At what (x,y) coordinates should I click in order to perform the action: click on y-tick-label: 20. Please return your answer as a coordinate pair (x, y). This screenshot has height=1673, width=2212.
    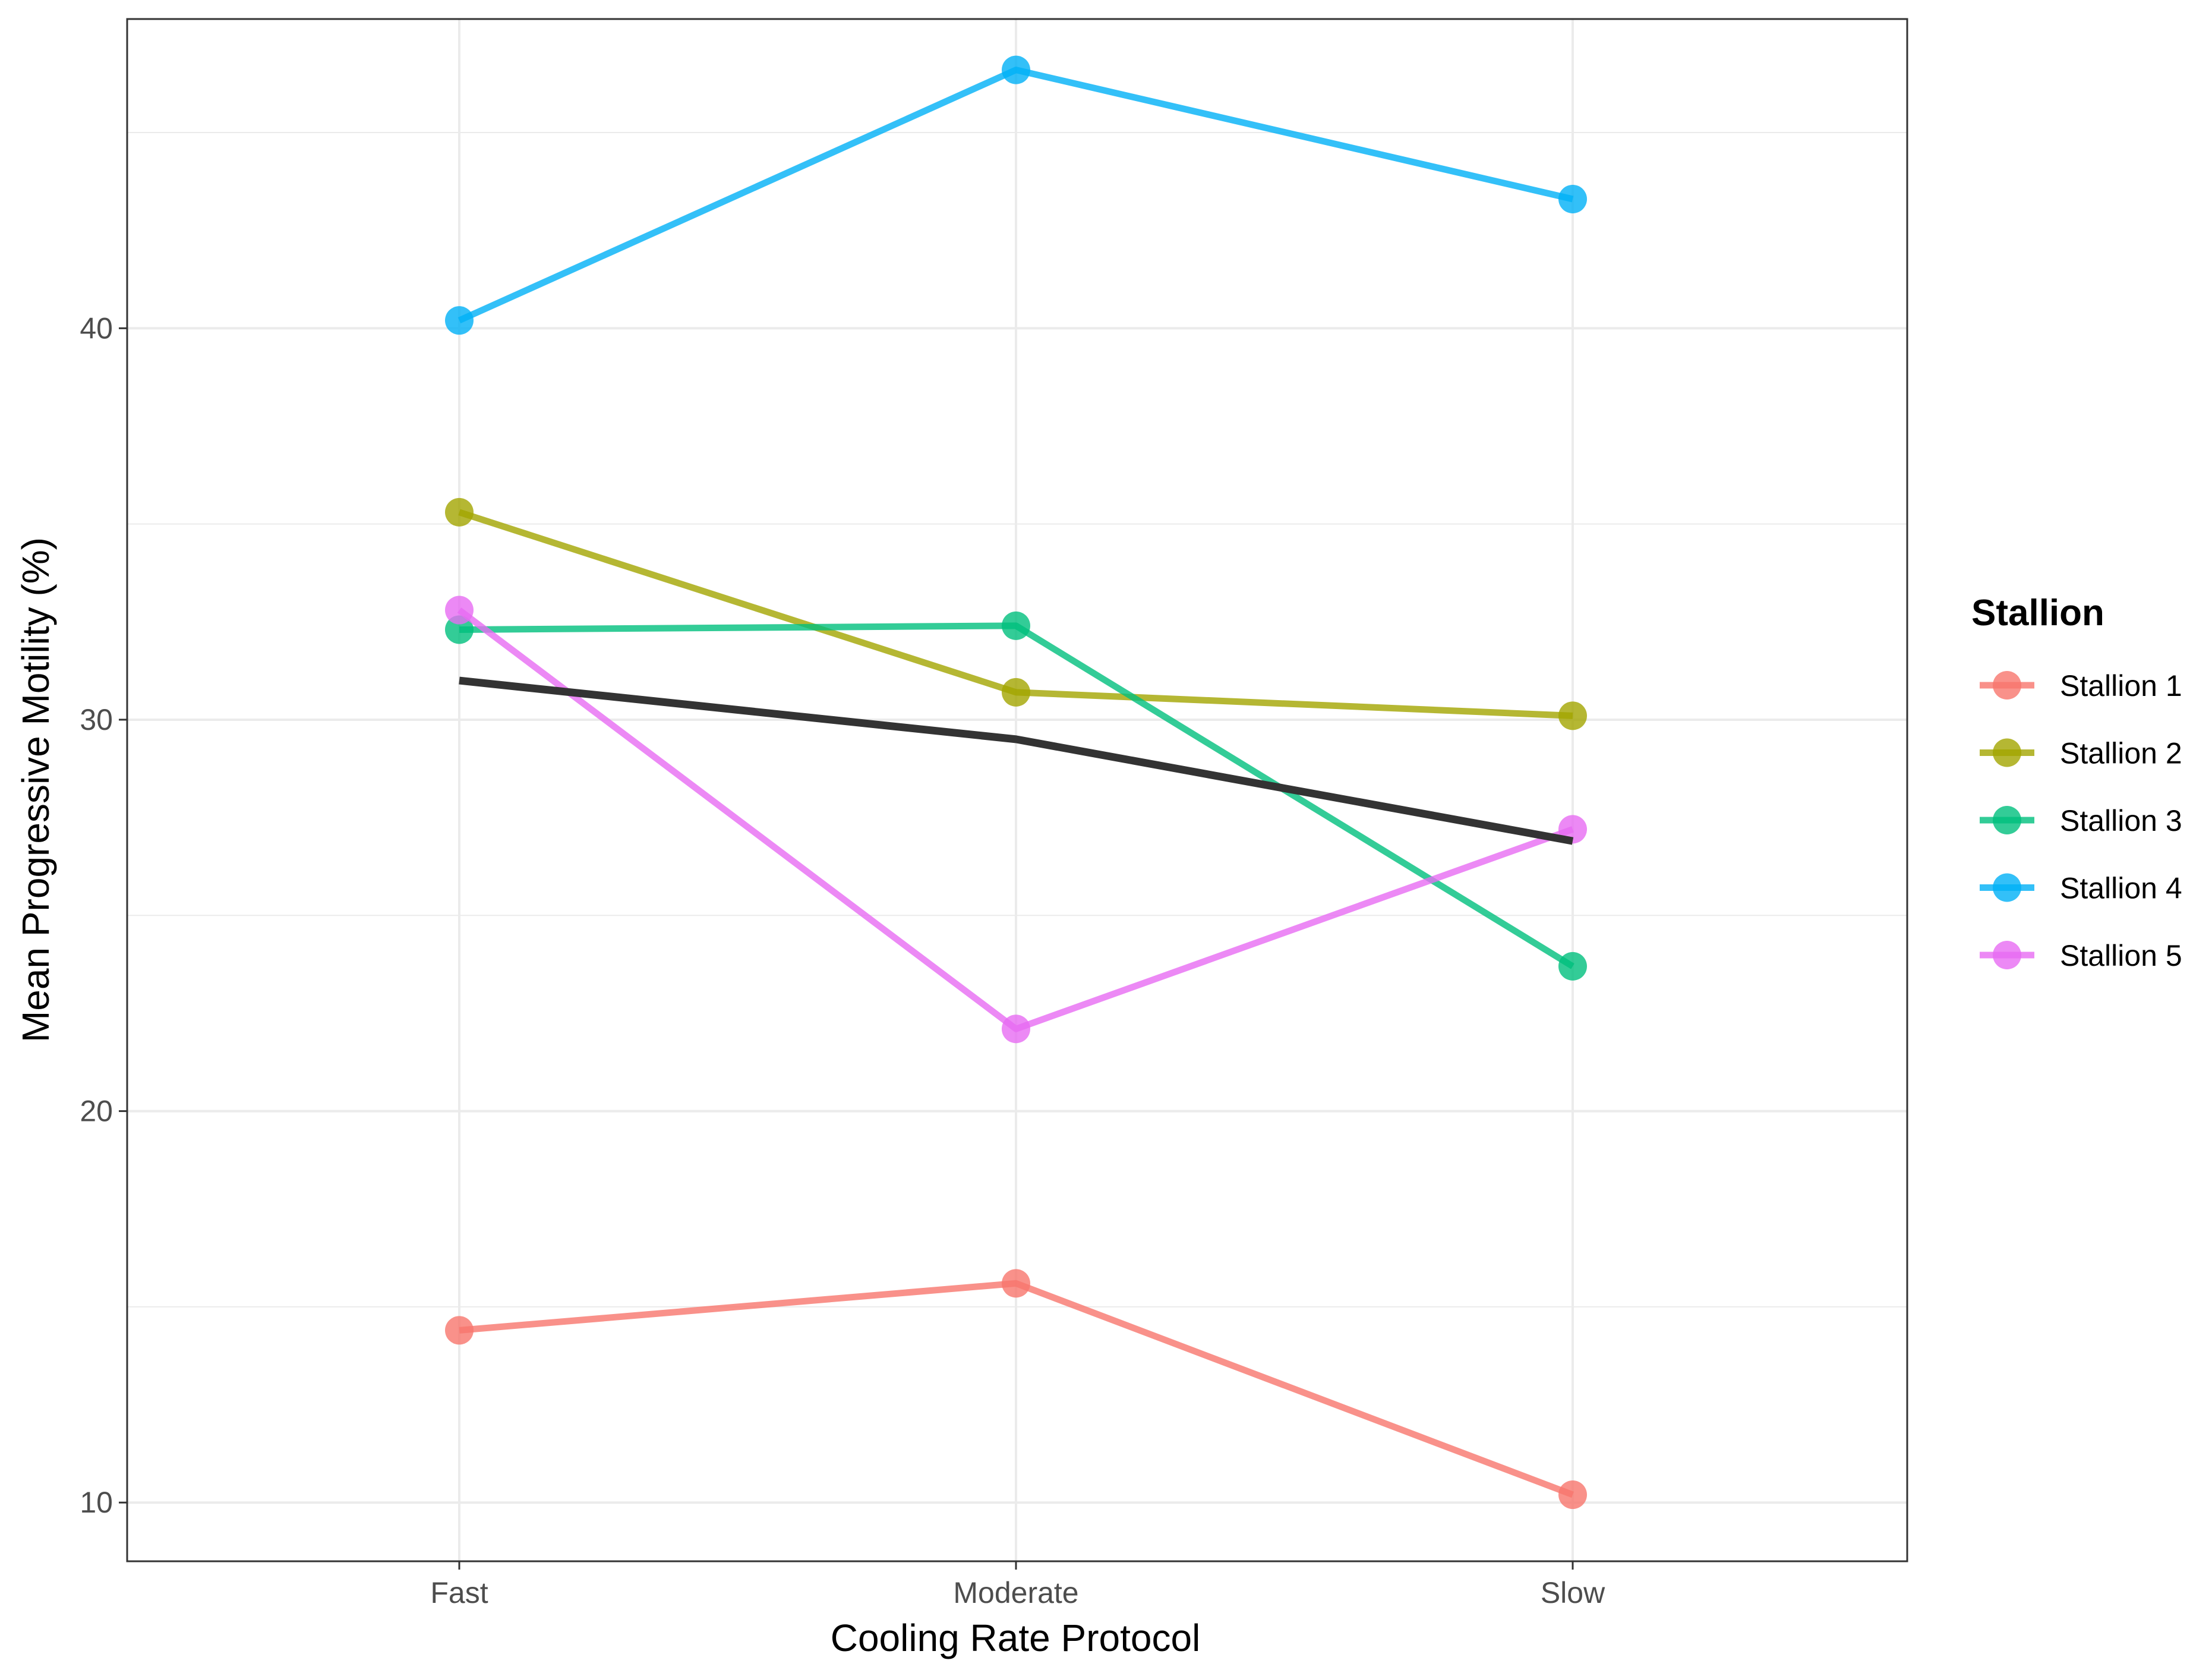
    Looking at the image, I should click on (96, 1111).